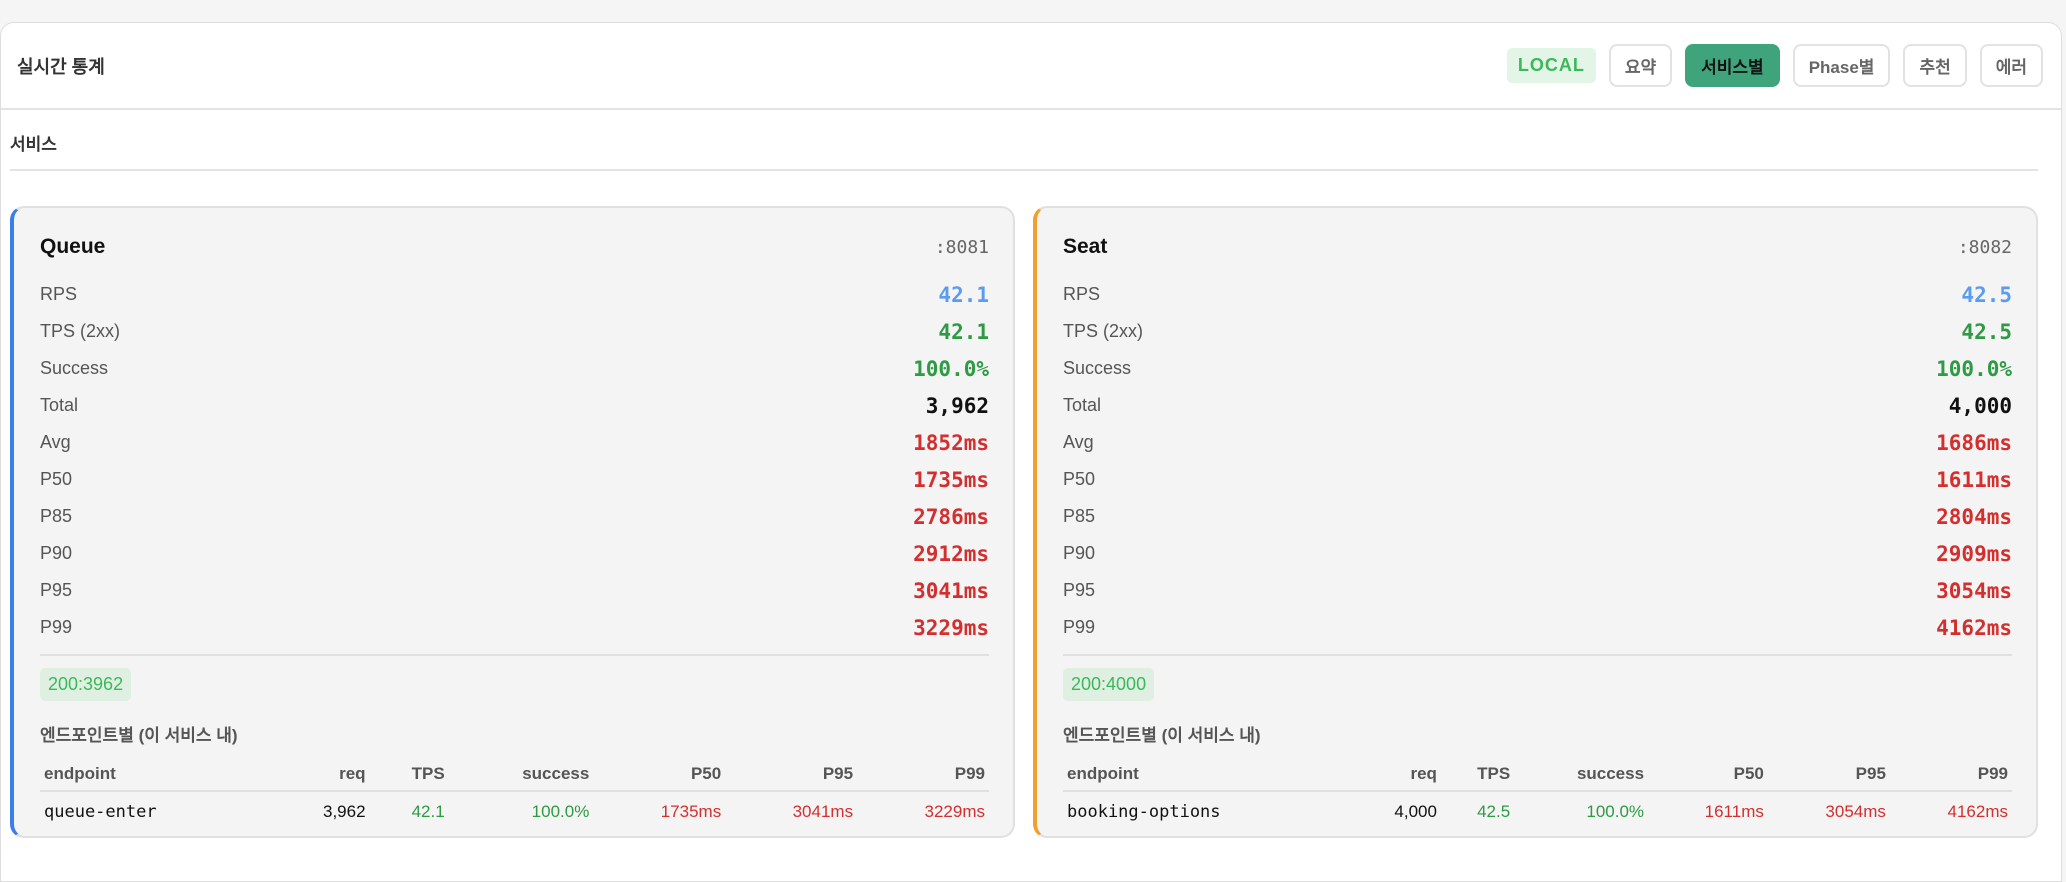  I want to click on metric-row: Avg 1852ms, so click(514, 442).